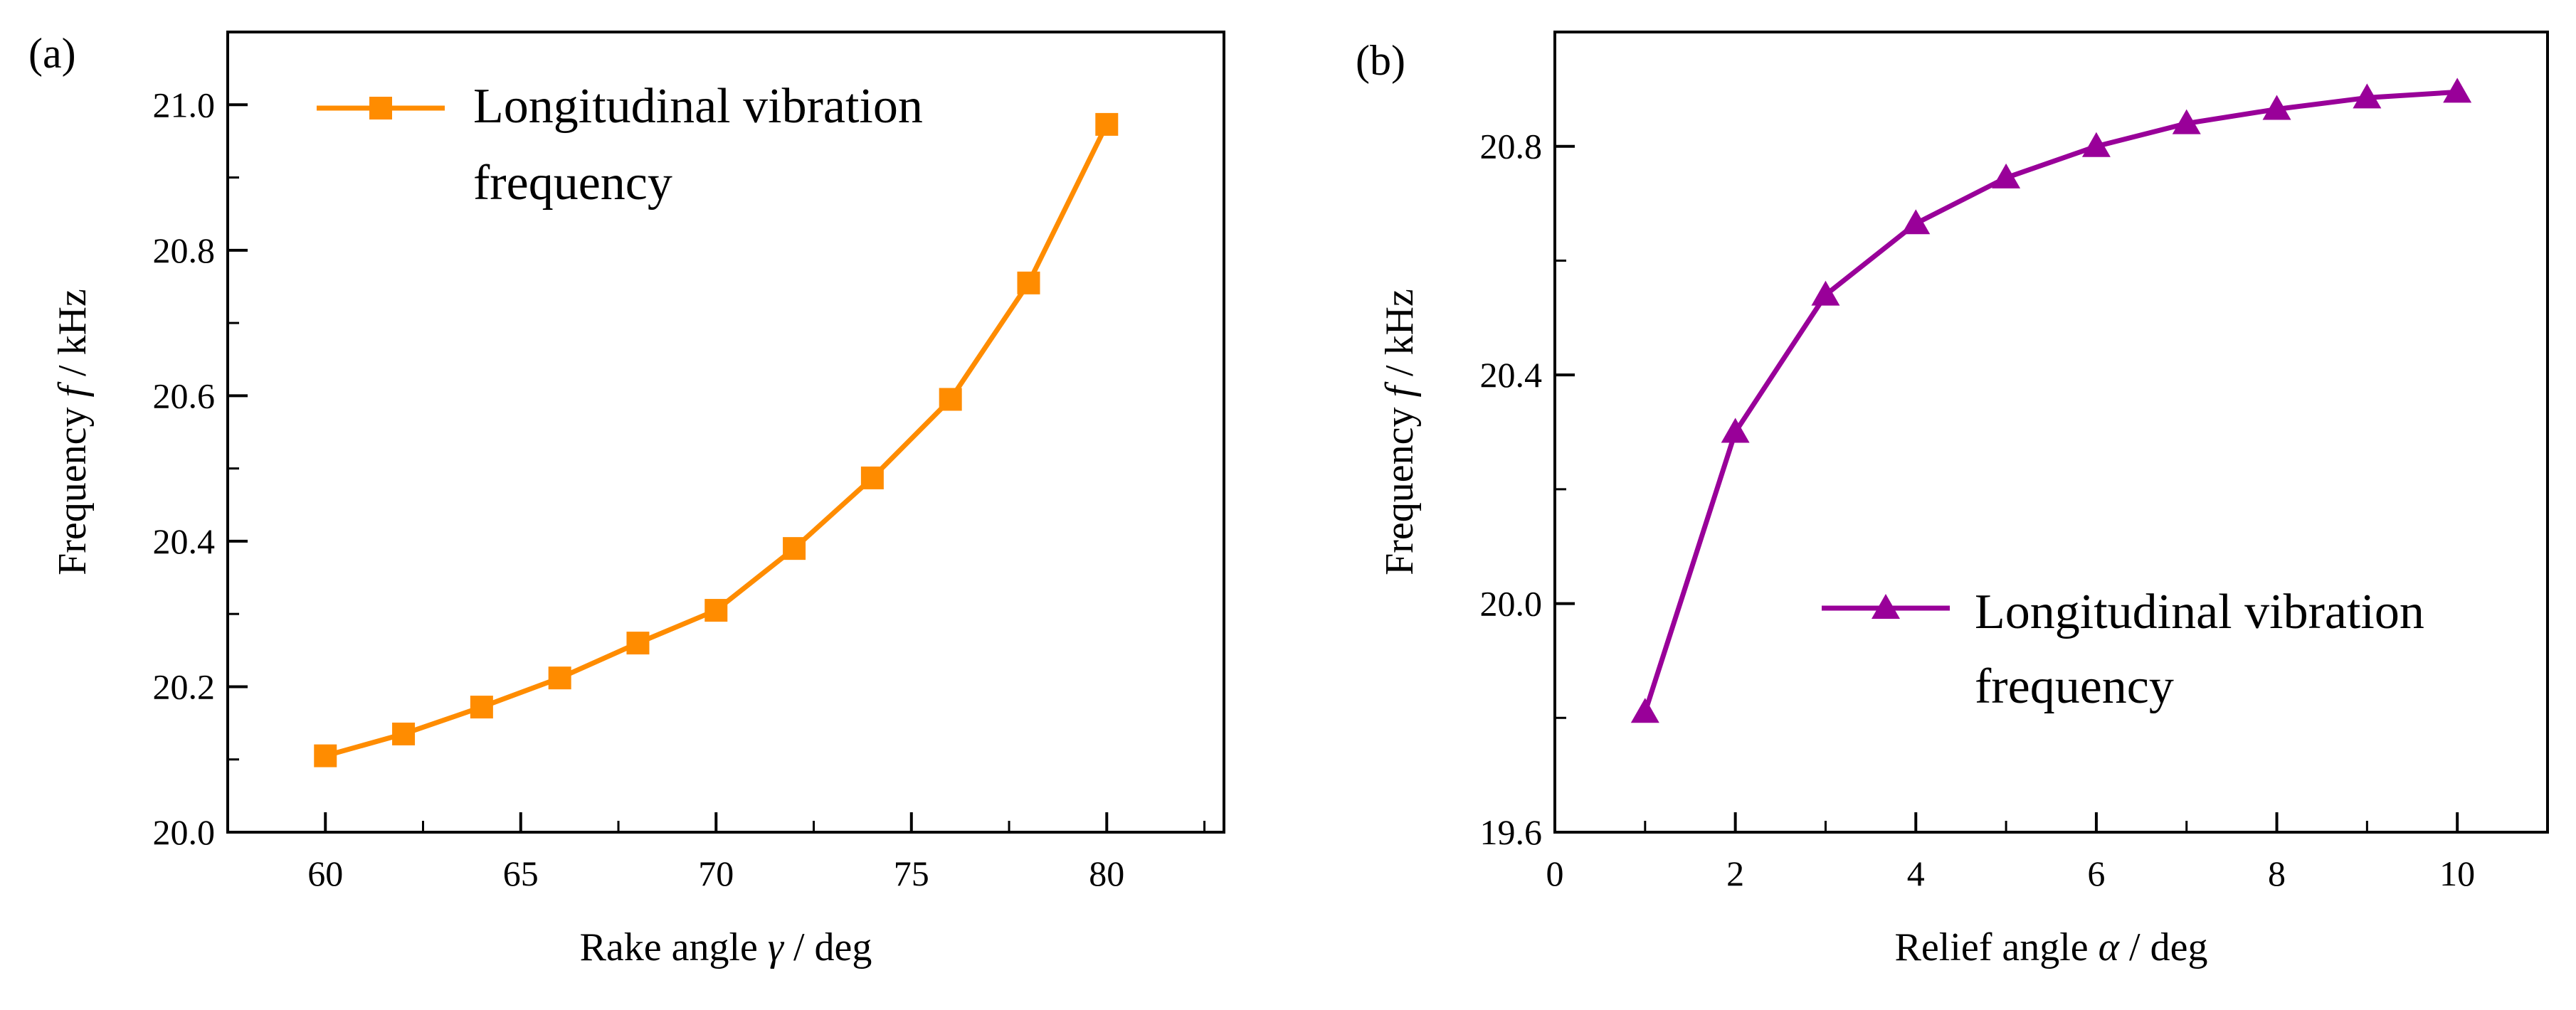 The image size is (2576, 1010). What do you see at coordinates (1916, 874) in the screenshot?
I see `x-tick-label: 4` at bounding box center [1916, 874].